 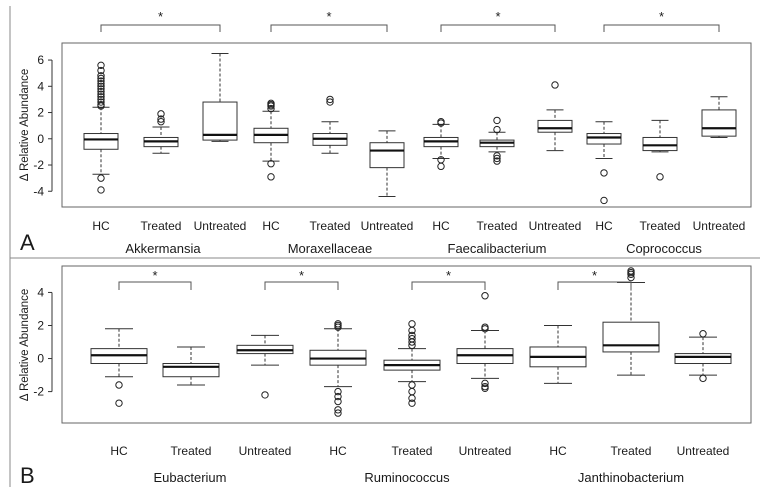 I want to click on group-label: Moraxellaceae, so click(x=330, y=248).